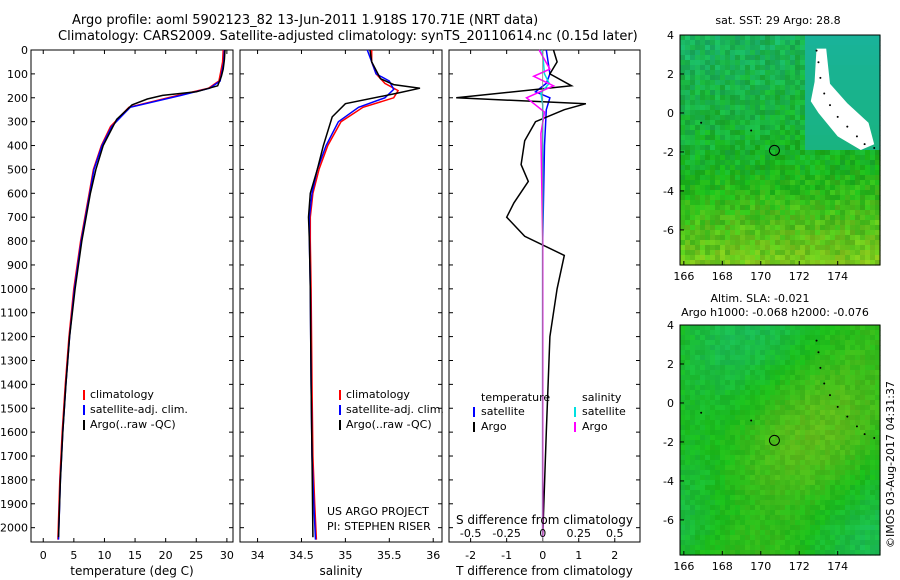  Describe the element at coordinates (780, 440) in the screenshot. I see `sla-map-frame` at that location.